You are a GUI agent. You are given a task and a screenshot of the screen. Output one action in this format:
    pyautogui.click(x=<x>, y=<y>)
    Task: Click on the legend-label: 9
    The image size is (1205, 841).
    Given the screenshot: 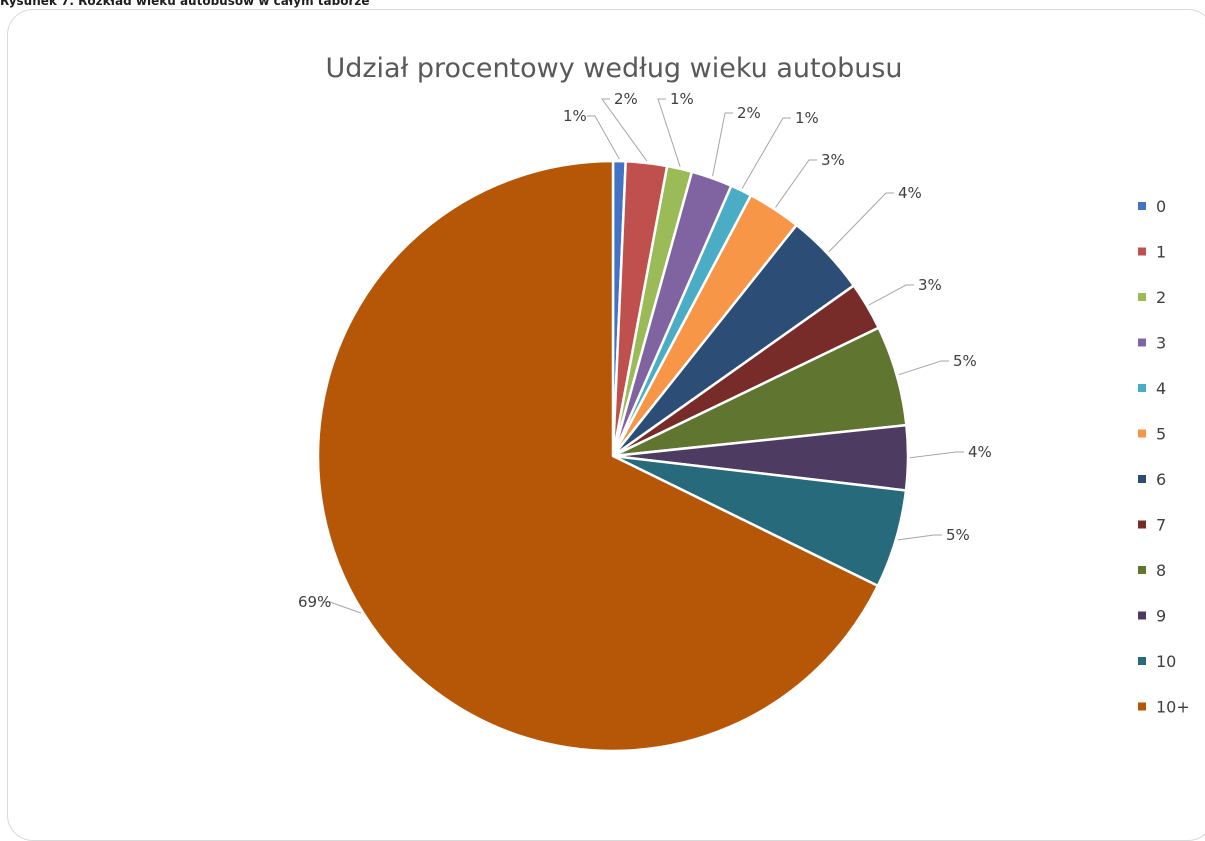 What is the action you would take?
    pyautogui.click(x=1161, y=616)
    